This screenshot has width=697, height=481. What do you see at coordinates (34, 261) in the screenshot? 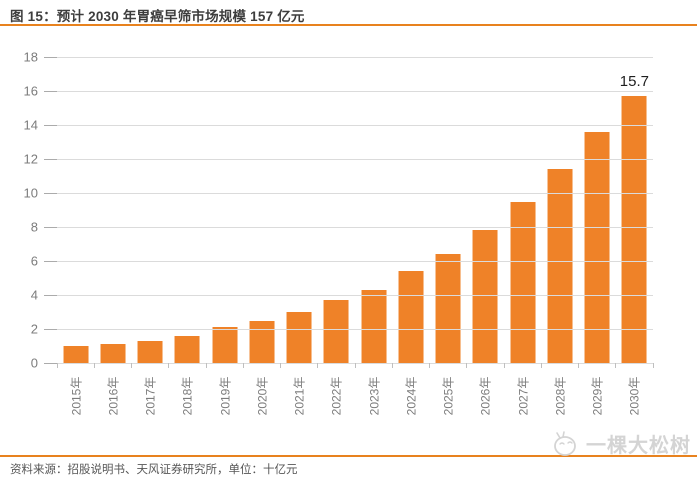
I see `y-axis-label: 6` at bounding box center [34, 261].